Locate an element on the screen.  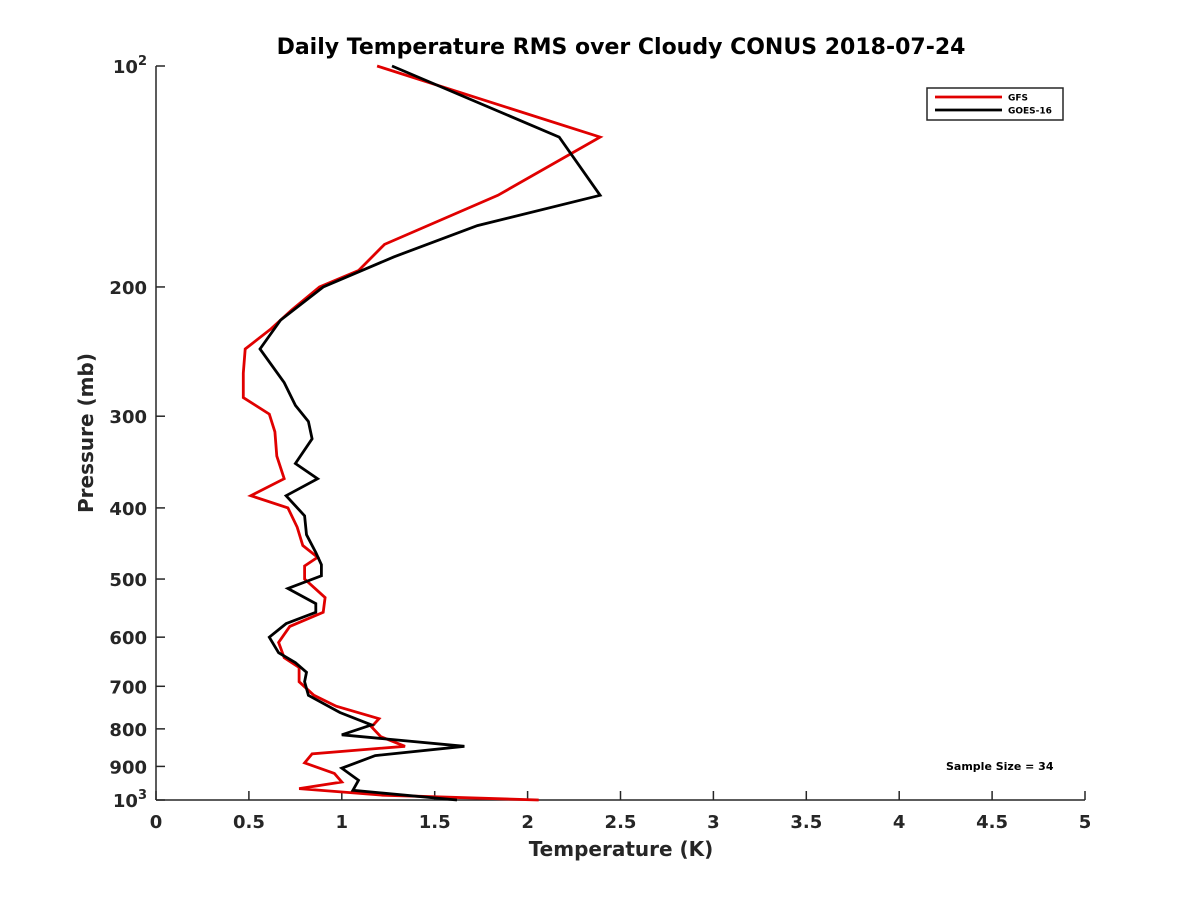
y-tick-label: 800 is located at coordinates (128, 730).